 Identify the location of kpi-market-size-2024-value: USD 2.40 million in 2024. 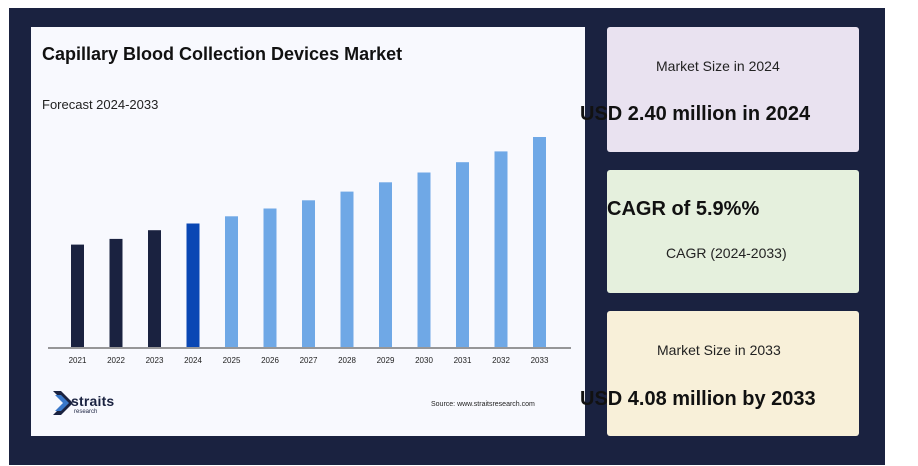
(695, 114).